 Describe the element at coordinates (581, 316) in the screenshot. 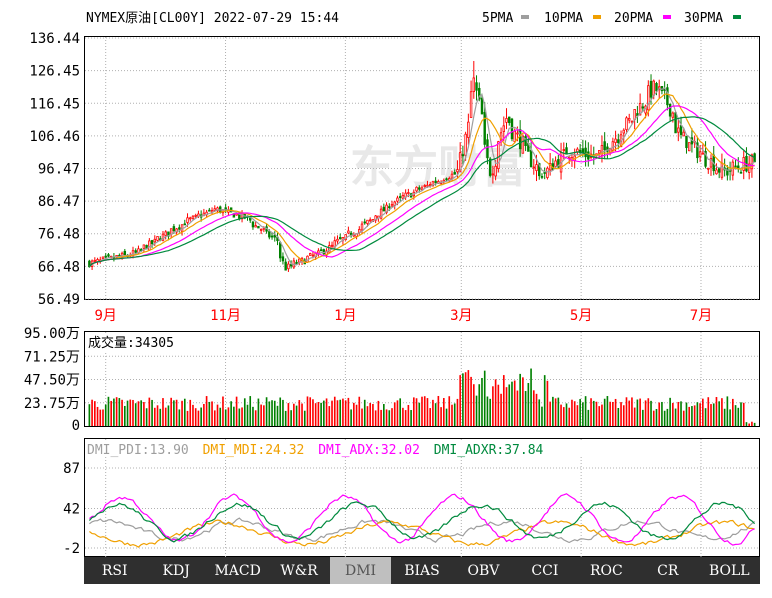

I see `price-x-tick-label: 5月` at that location.